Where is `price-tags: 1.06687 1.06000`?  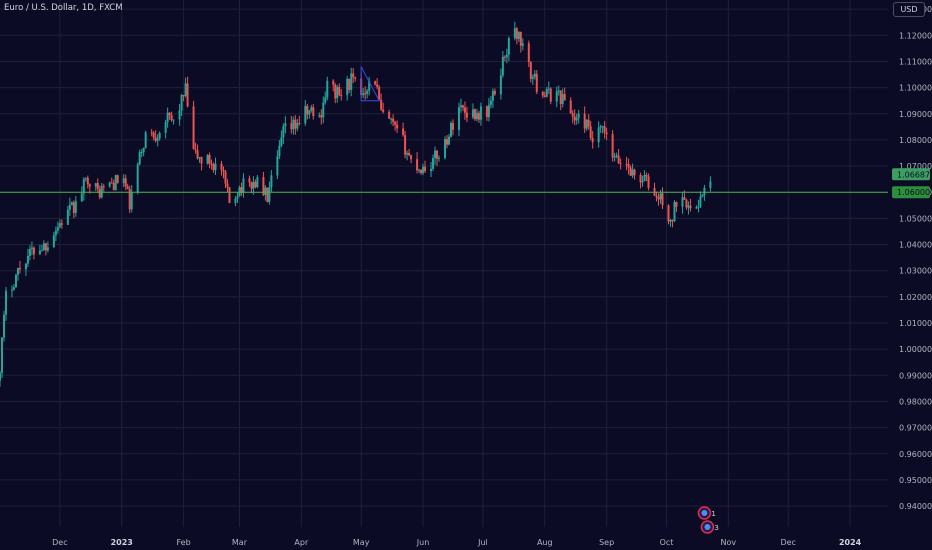
price-tags: 1.06687 1.06000 is located at coordinates (911, 183).